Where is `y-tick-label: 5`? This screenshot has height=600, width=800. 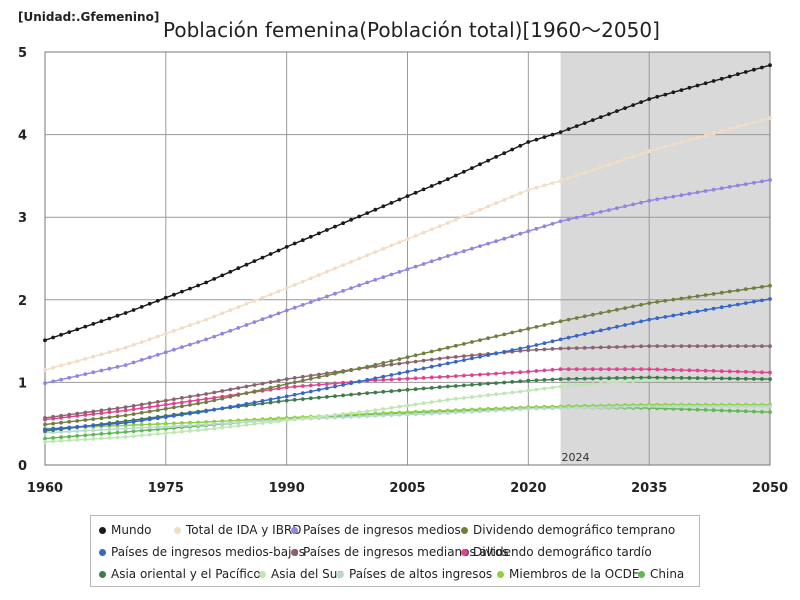 y-tick-label: 5 is located at coordinates (22, 53).